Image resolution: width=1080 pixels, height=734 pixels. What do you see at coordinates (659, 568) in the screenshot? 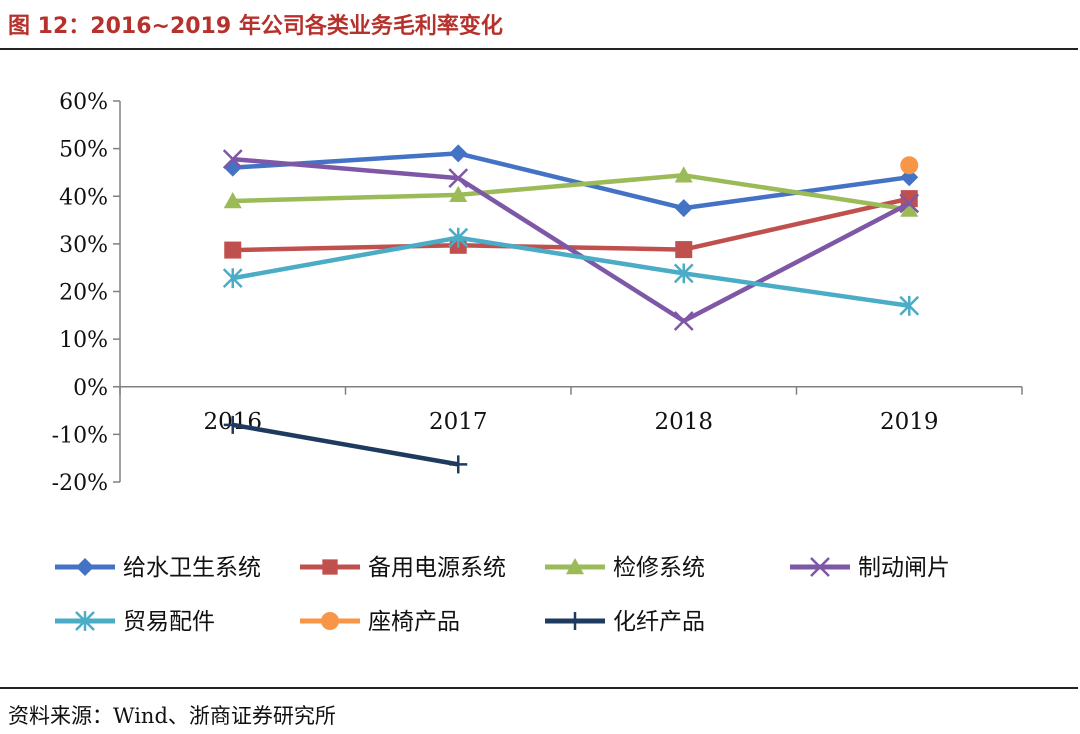
I see `legend-label: 检修系统` at bounding box center [659, 568].